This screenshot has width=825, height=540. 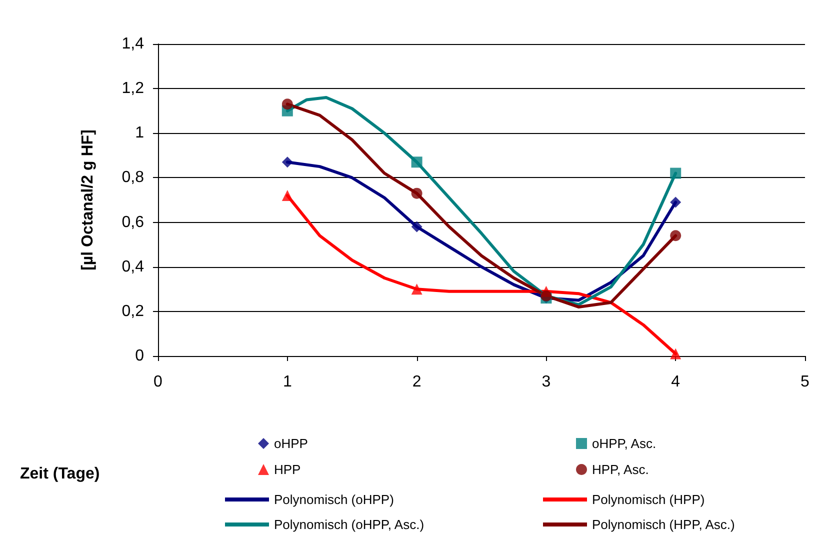 I want to click on x-tick-label: 5, so click(x=805, y=382).